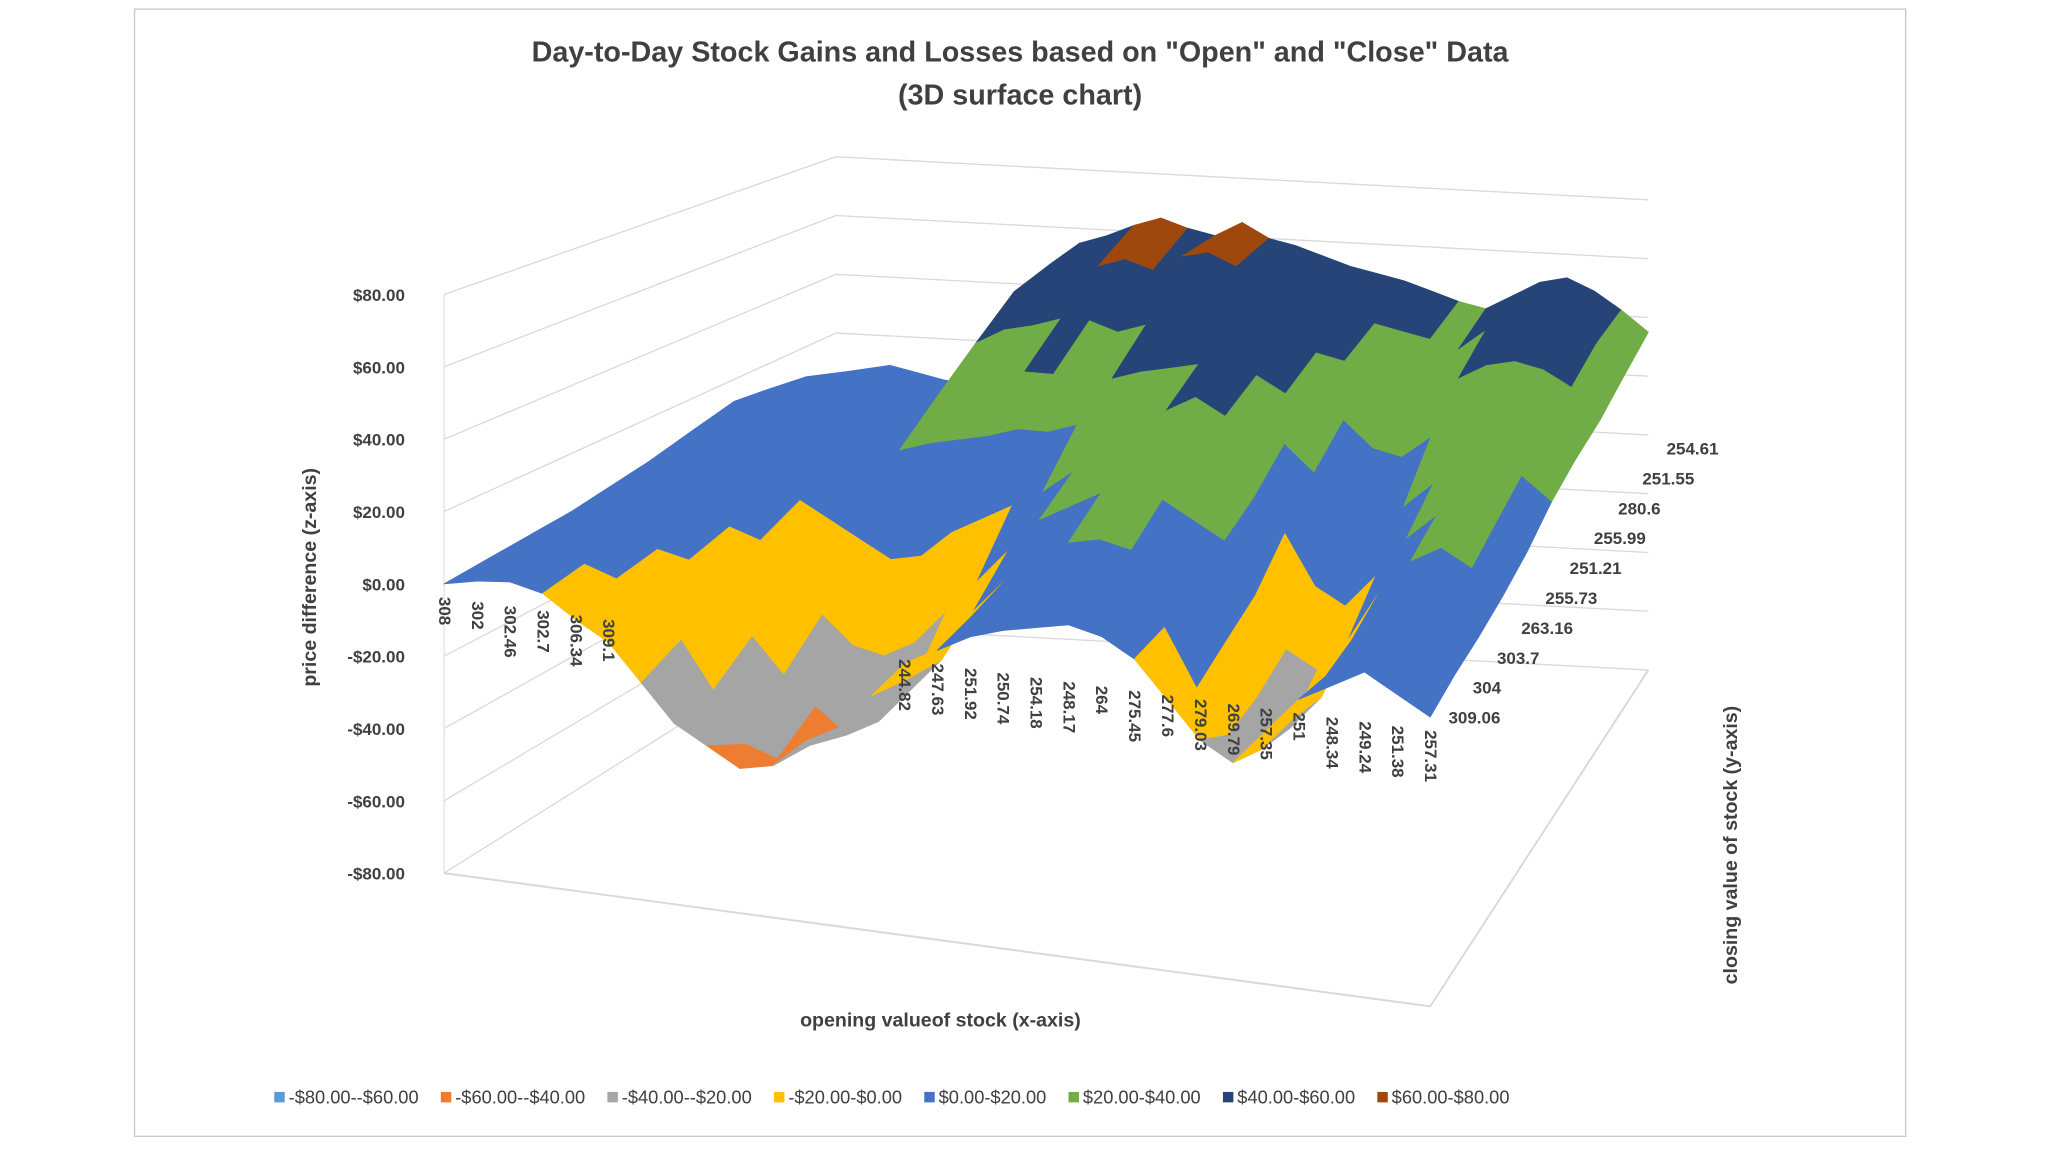  I want to click on legend-label: $20.00-$40.00, so click(1142, 1097).